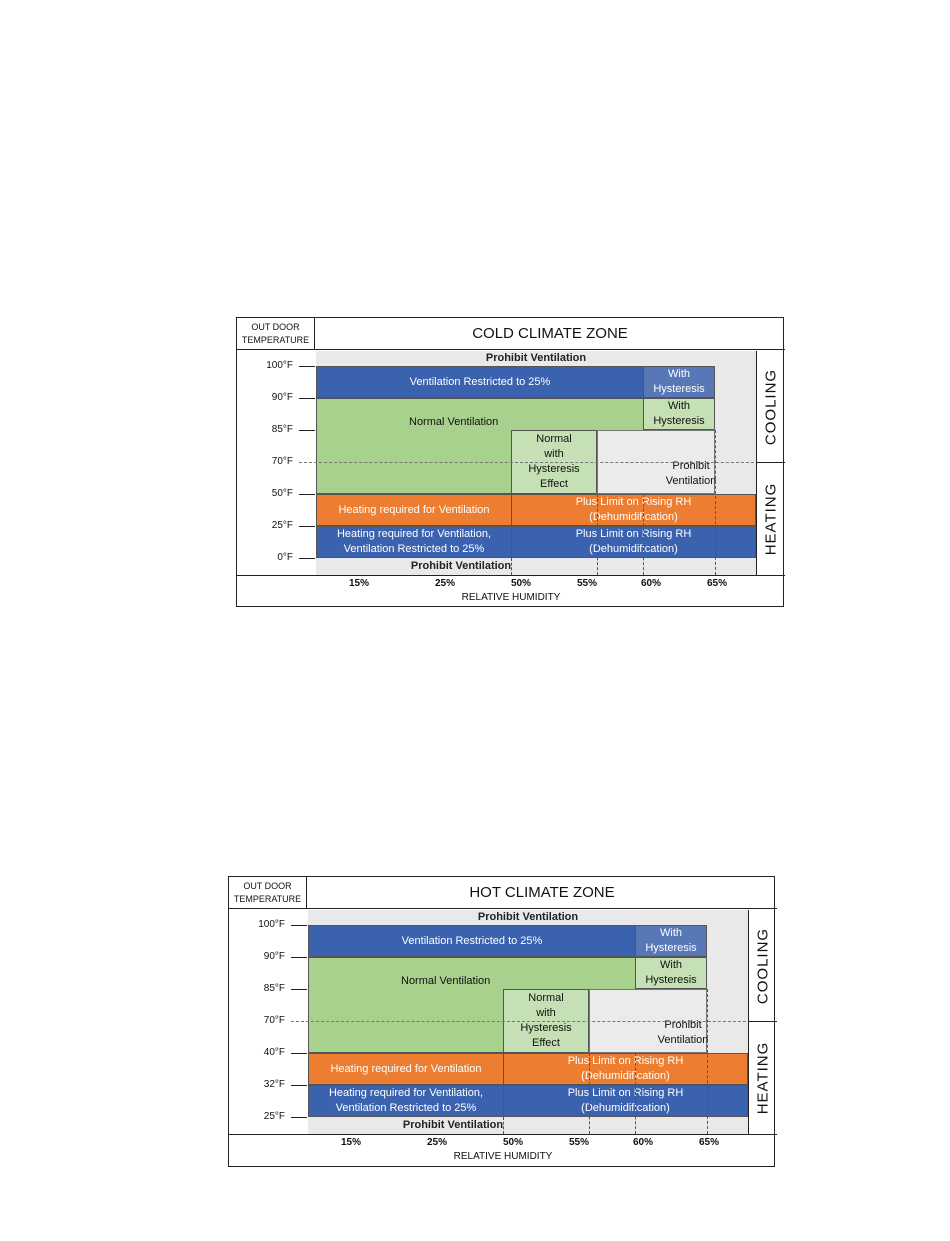 The width and height of the screenshot is (950, 1241). Describe the element at coordinates (274, 1052) in the screenshot. I see `y-tick-label: 40°F` at that location.